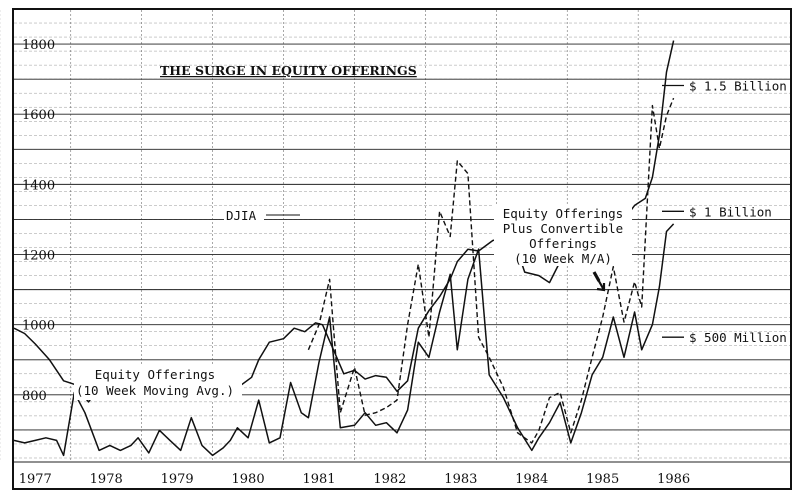 This screenshot has width=804, height=499. Describe the element at coordinates (460, 479) in the screenshot. I see `x-tick-label: 1983` at that location.